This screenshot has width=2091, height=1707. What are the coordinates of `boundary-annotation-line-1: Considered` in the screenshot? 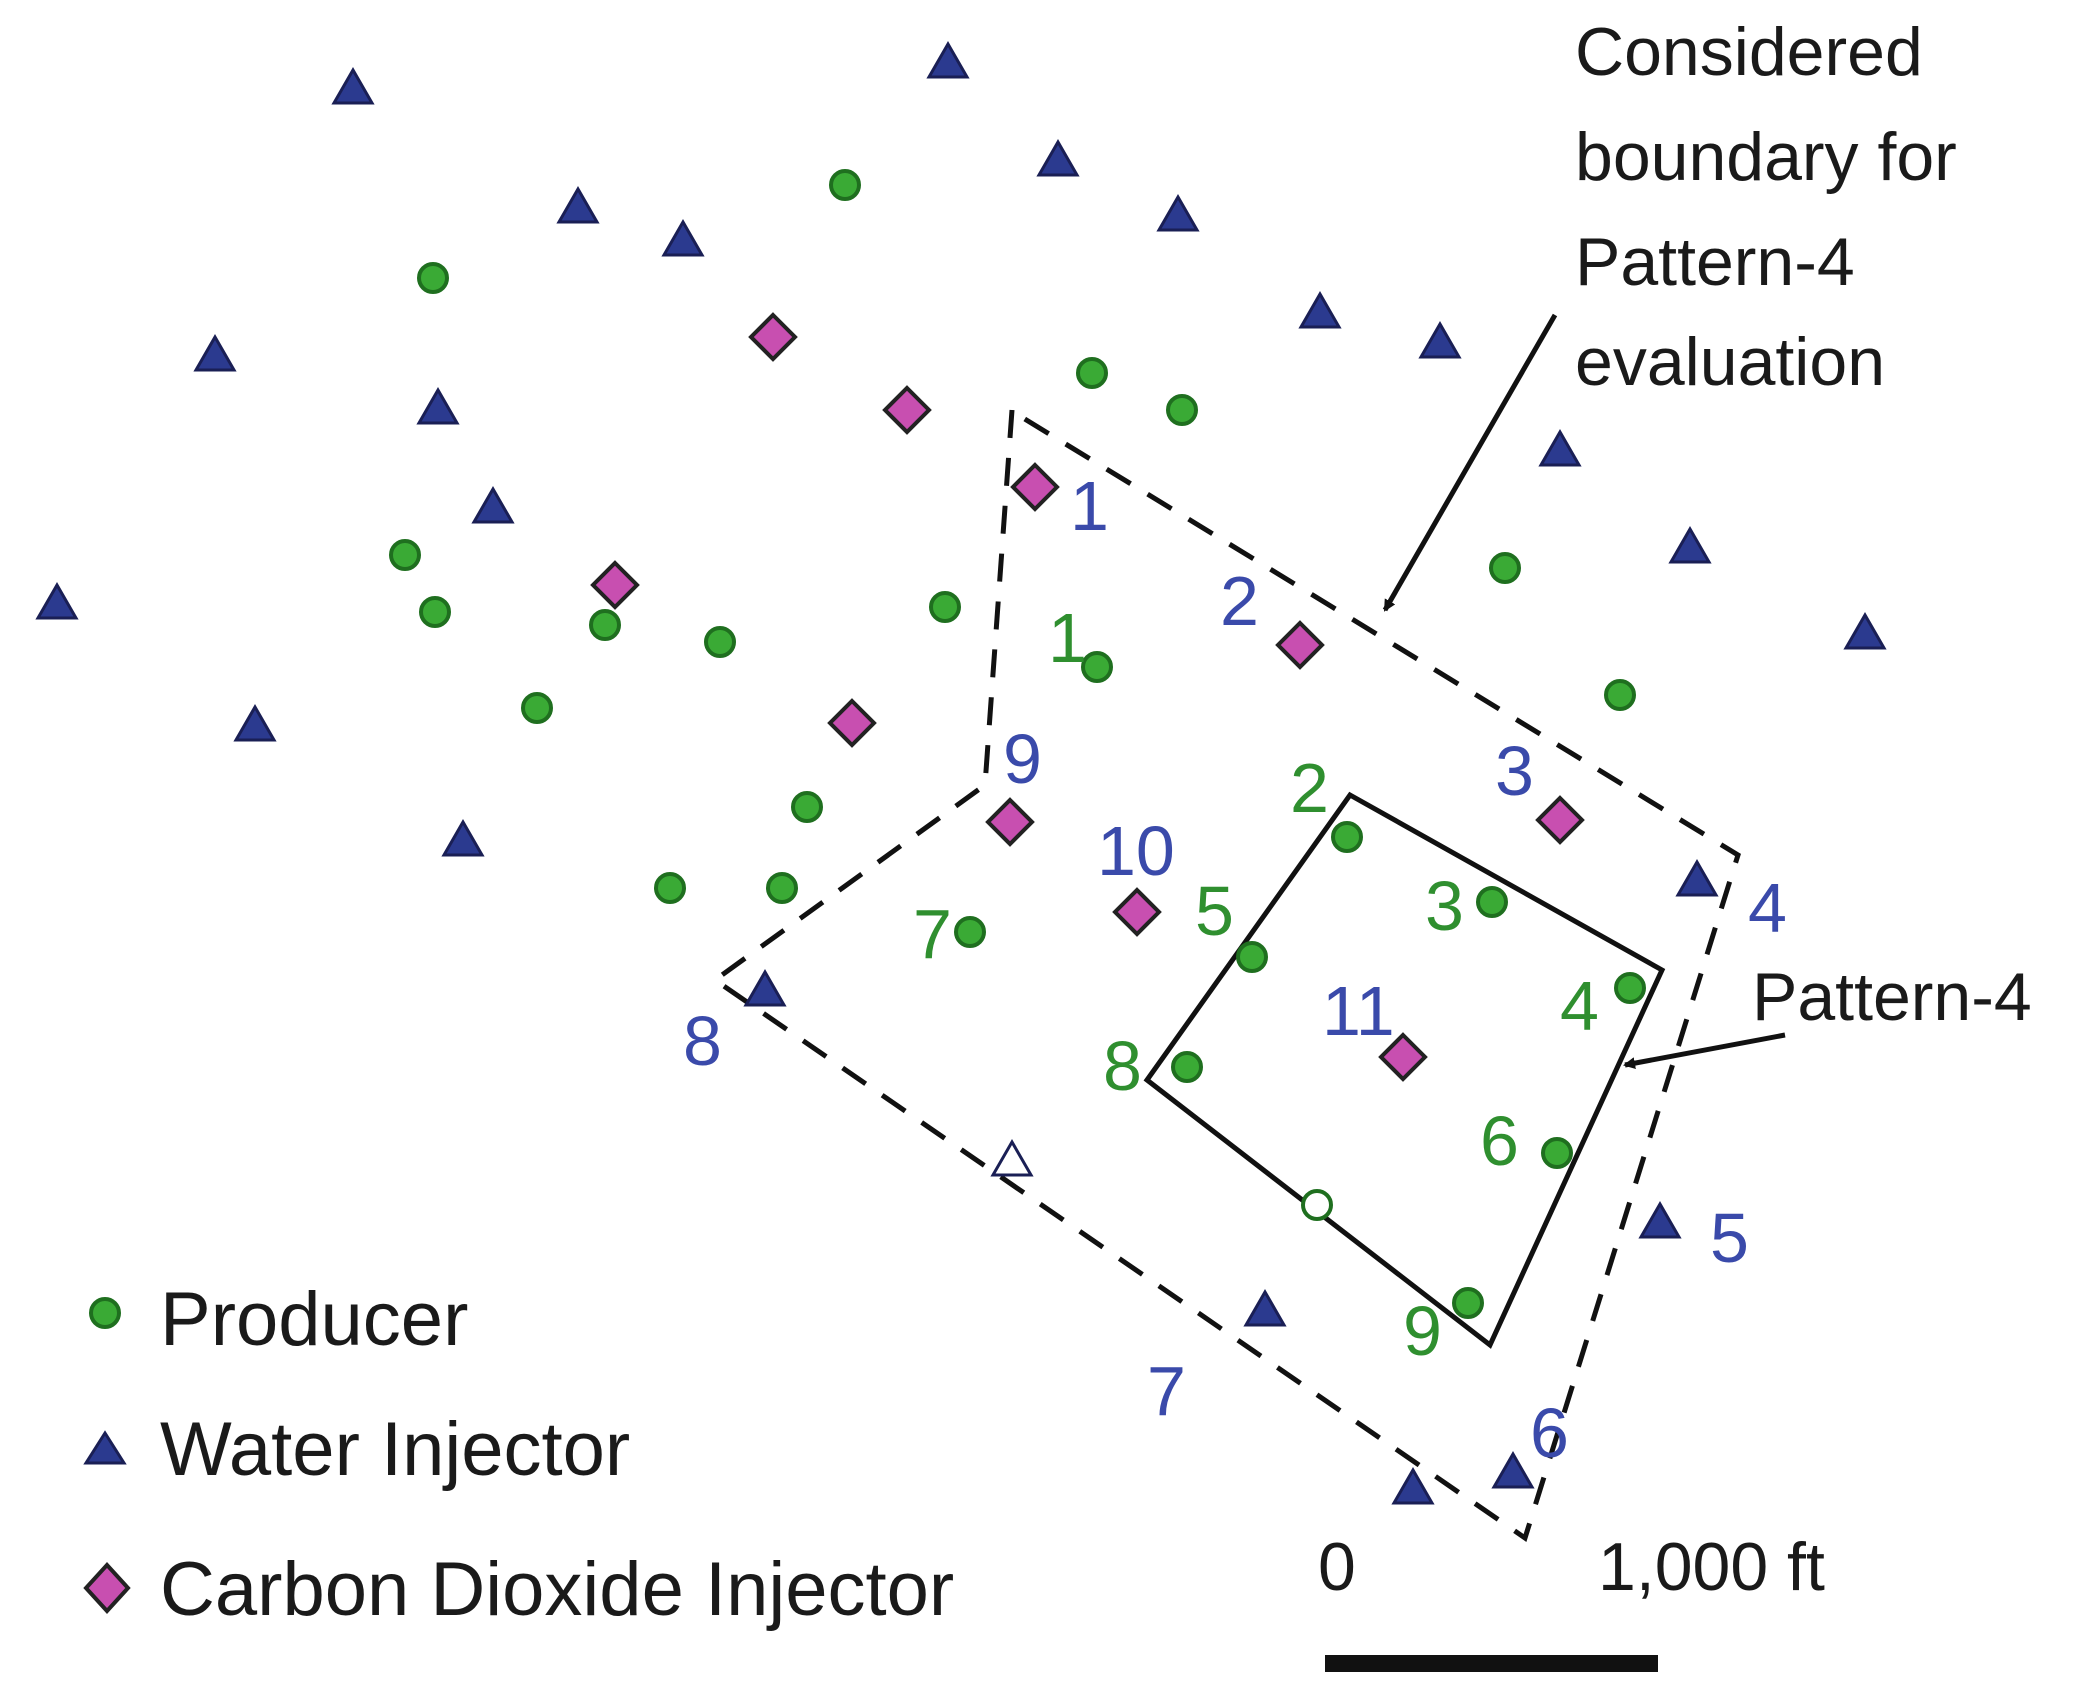 It's located at (1749, 52).